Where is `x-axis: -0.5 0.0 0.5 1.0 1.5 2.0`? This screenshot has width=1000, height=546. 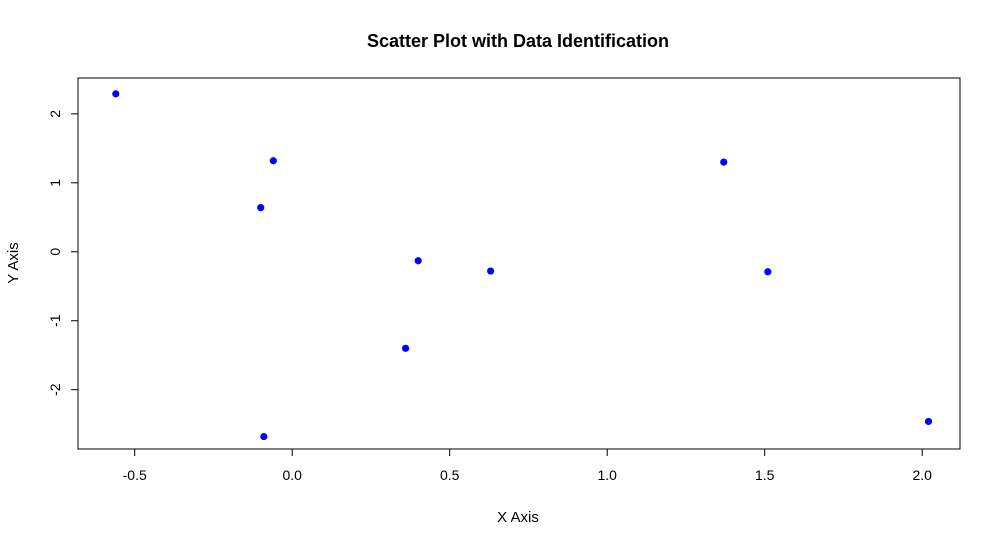 x-axis: -0.5 0.0 0.5 1.0 1.5 2.0 is located at coordinates (527, 465).